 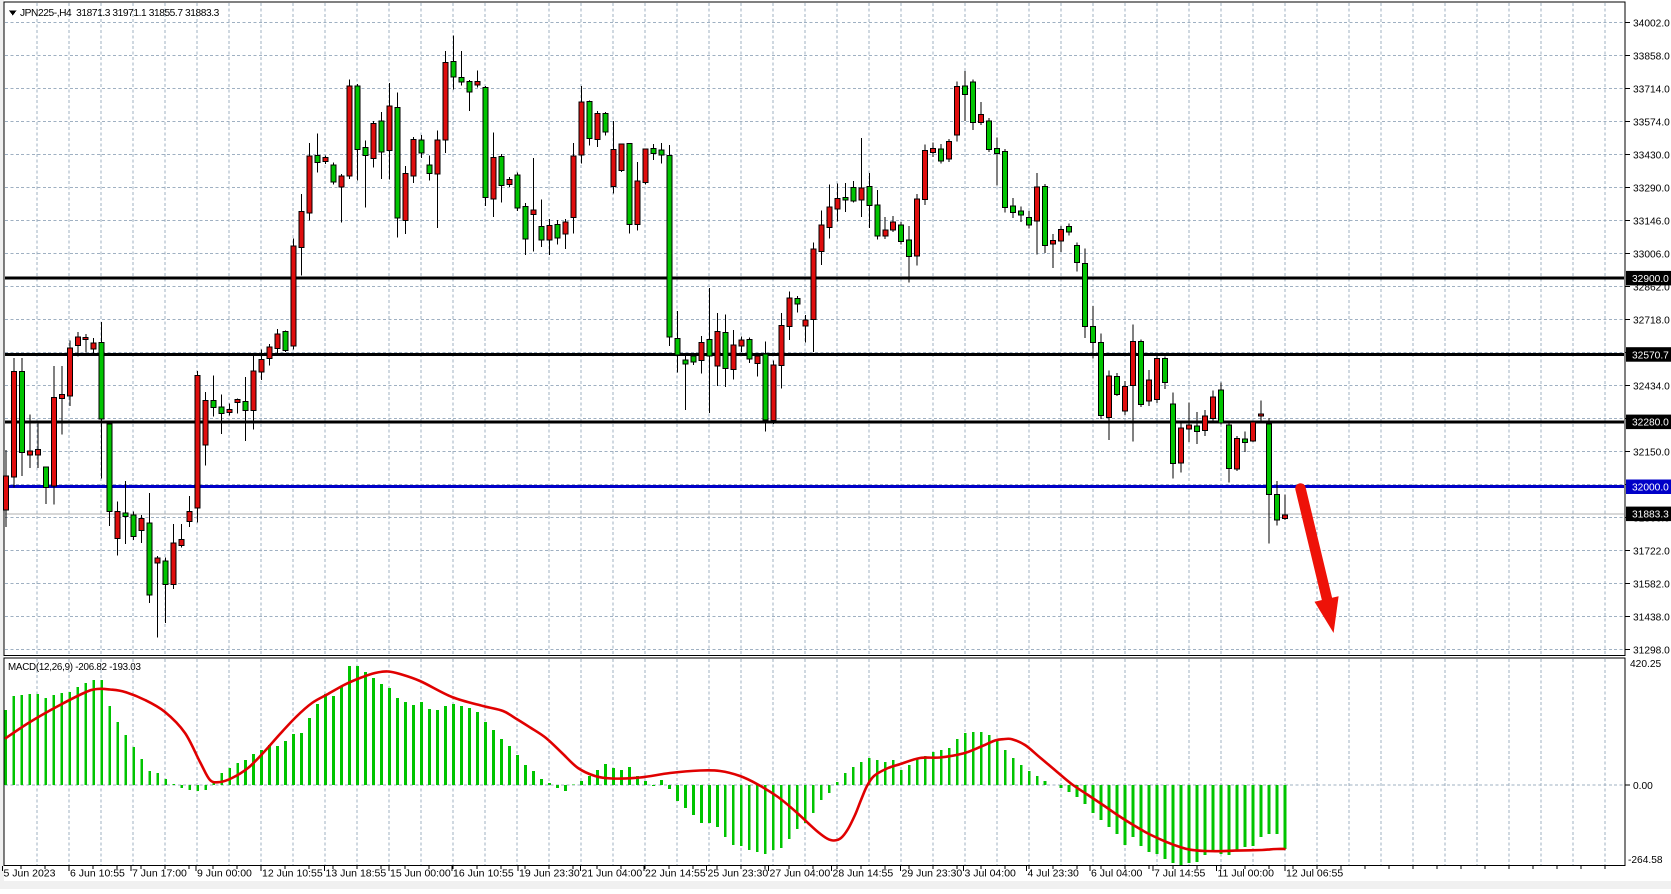 What do you see at coordinates (292, 874) in the screenshot?
I see `svg-text: 12 Jun 10:55` at bounding box center [292, 874].